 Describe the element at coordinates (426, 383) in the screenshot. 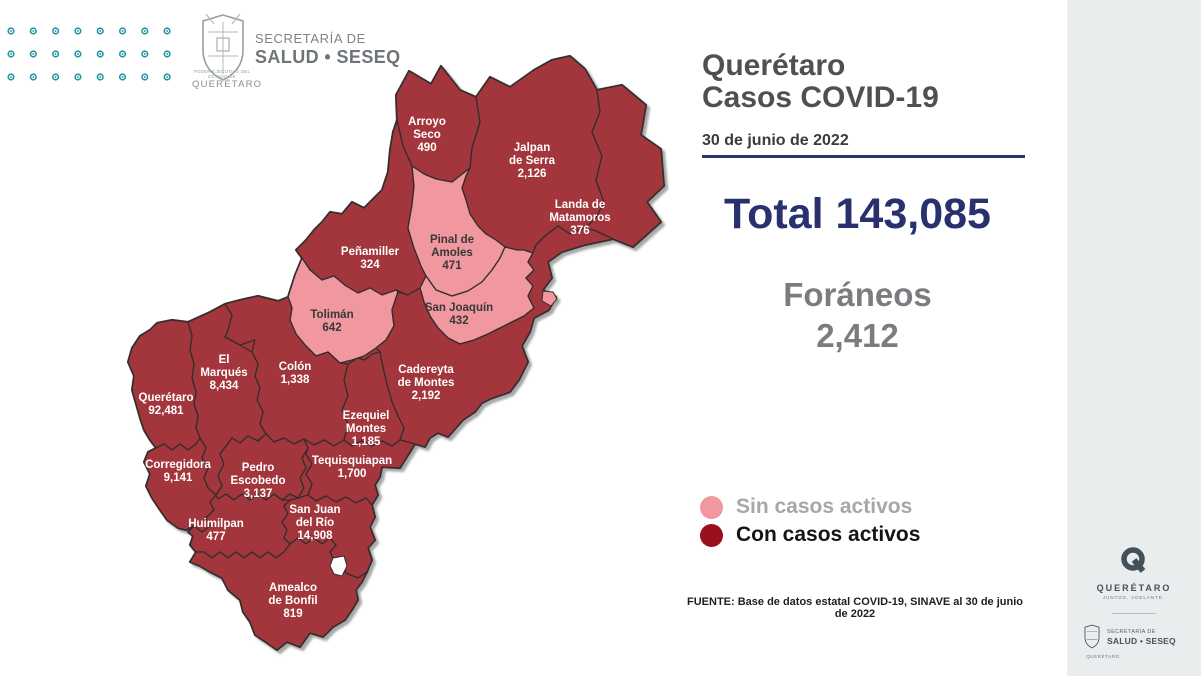

I see `label-cadereyta: Cadereyta de Montes 2,192` at that location.